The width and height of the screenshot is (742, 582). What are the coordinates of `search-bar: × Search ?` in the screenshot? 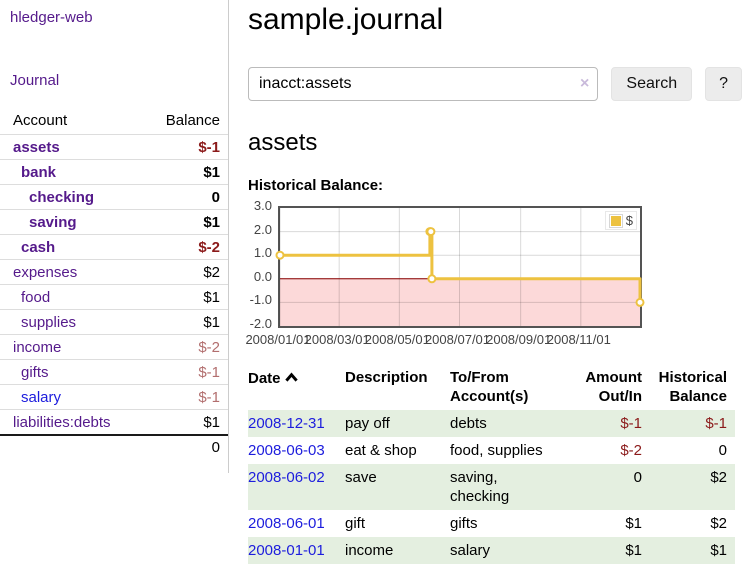 It's located at (495, 84).